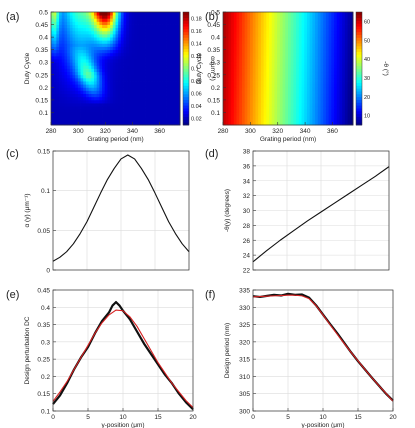  I want to click on y-axis-label: Design perturbation DC, so click(27, 350).